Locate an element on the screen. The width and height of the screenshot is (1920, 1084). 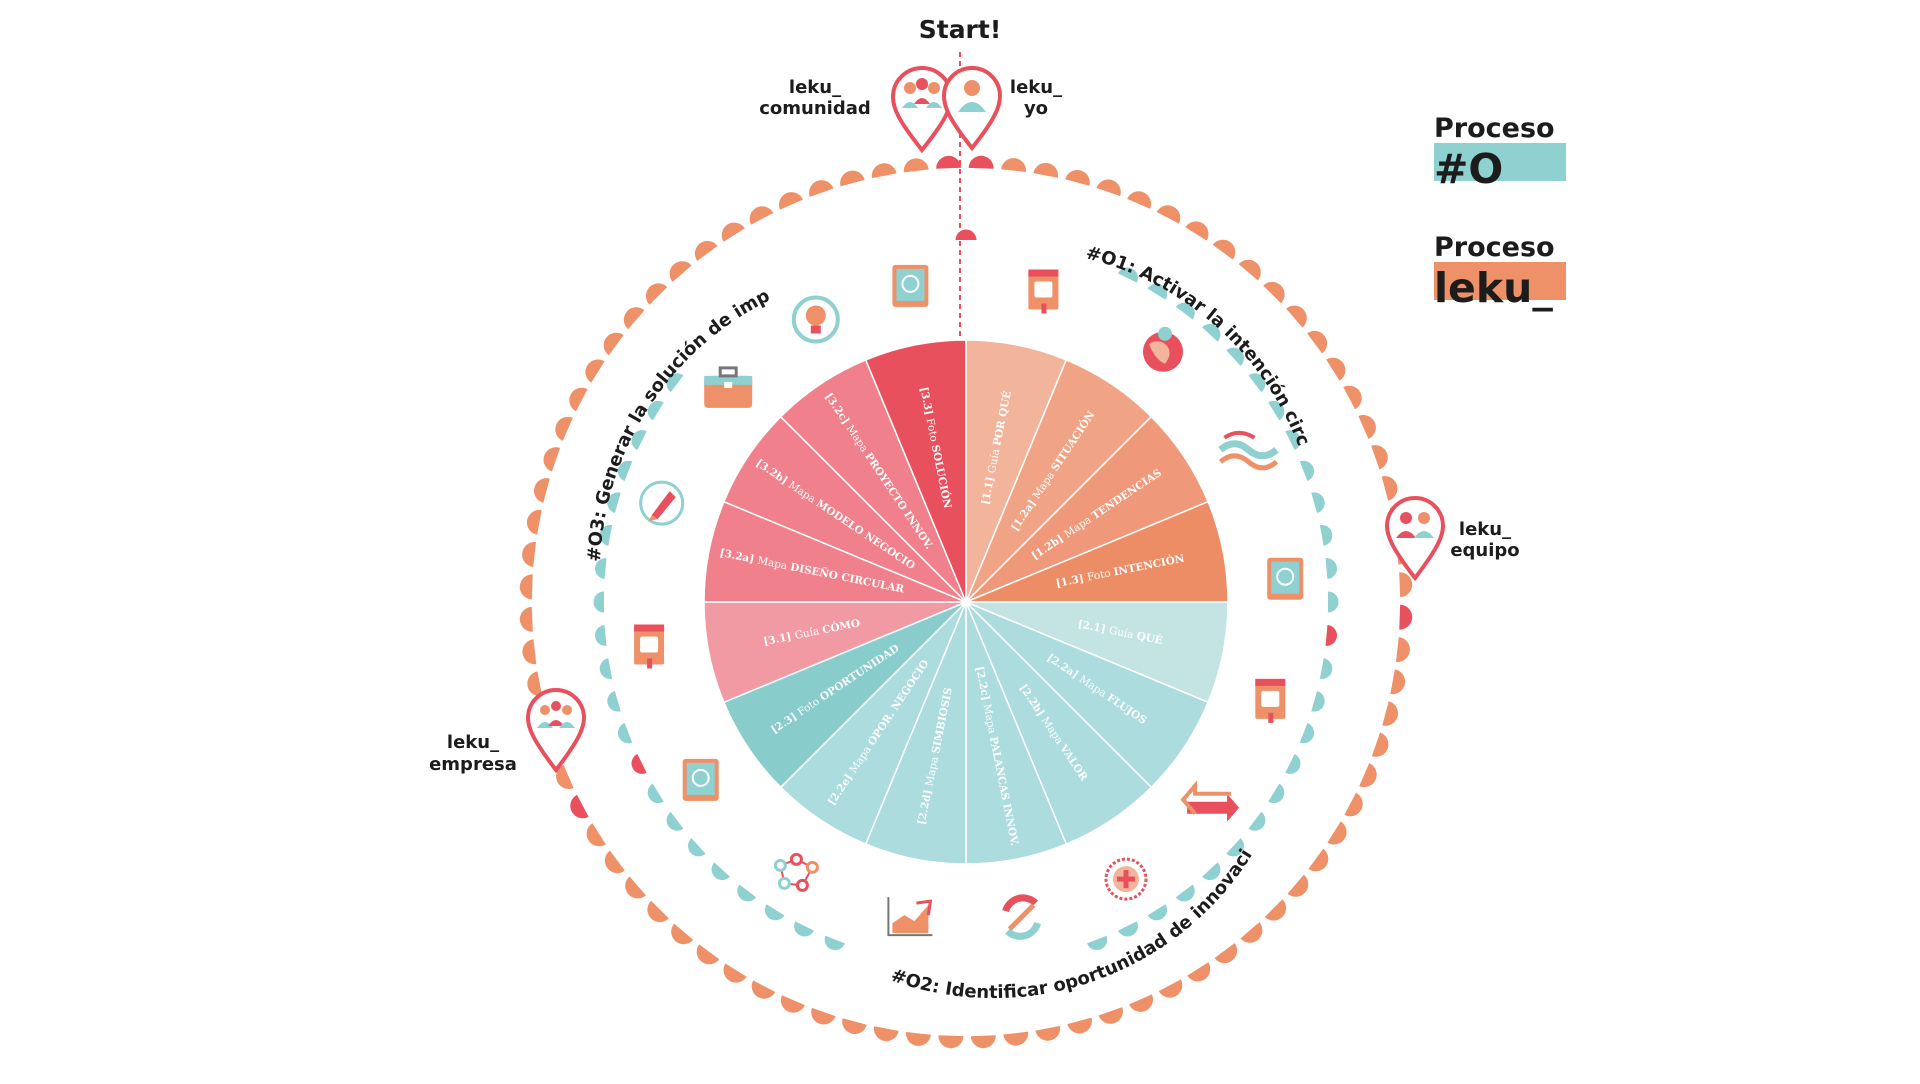
pencil-icon is located at coordinates (662, 503).